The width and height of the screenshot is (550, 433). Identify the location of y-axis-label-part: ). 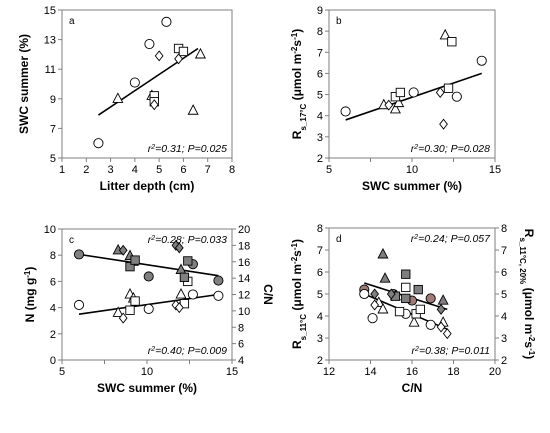
(297, 31).